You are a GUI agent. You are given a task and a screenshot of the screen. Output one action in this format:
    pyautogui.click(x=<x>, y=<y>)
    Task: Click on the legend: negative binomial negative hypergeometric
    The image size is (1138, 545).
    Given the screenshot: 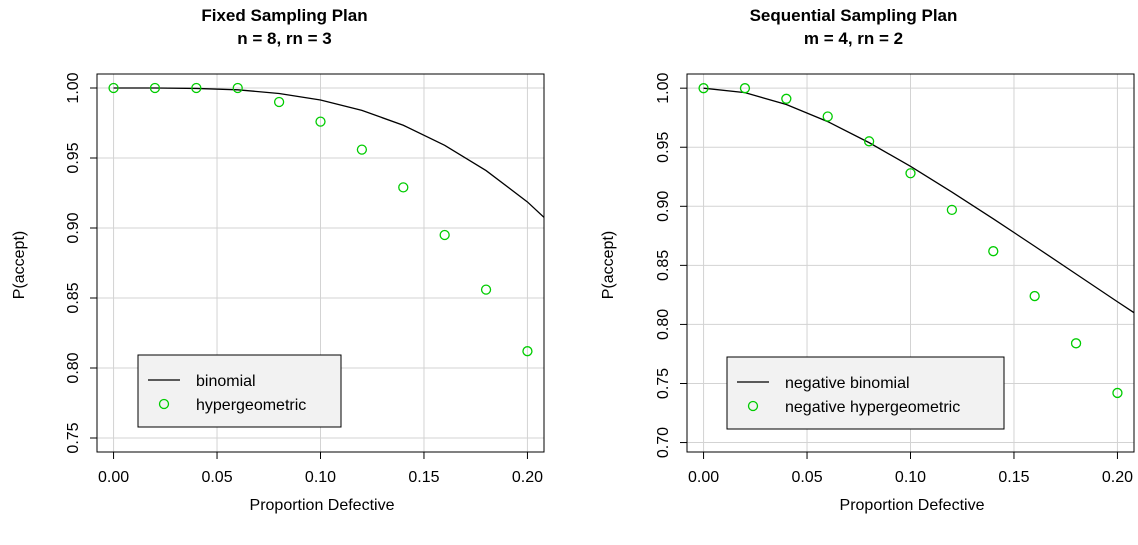 What is the action you would take?
    pyautogui.click(x=865, y=393)
    